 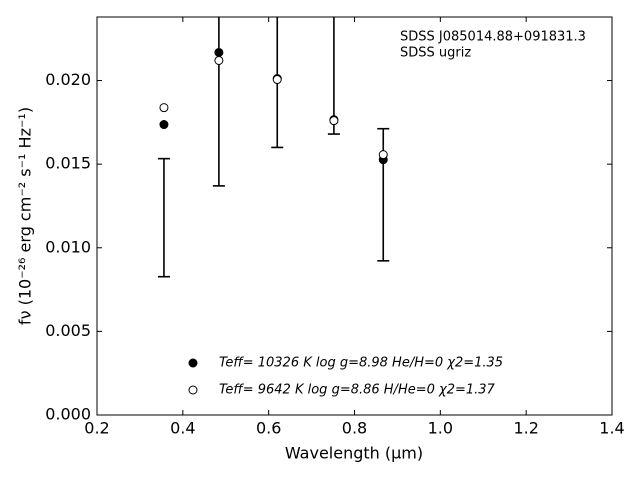 What do you see at coordinates (68, 330) in the screenshot?
I see `y-tick-label: 0.005` at bounding box center [68, 330].